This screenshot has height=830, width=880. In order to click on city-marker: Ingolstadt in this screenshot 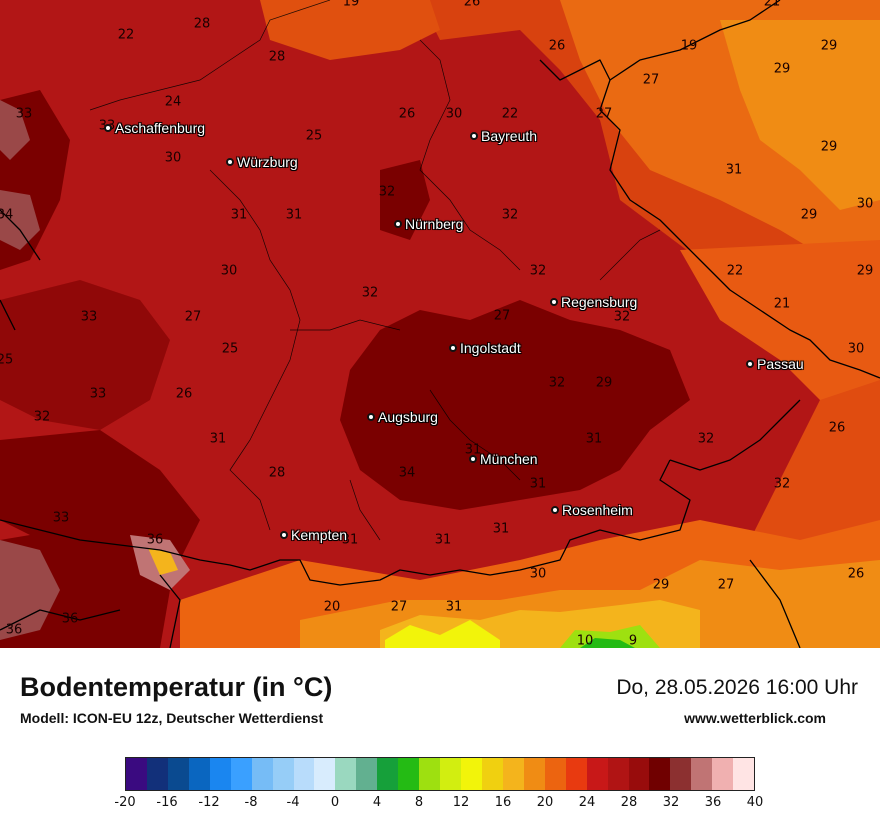, I will do `click(485, 348)`.